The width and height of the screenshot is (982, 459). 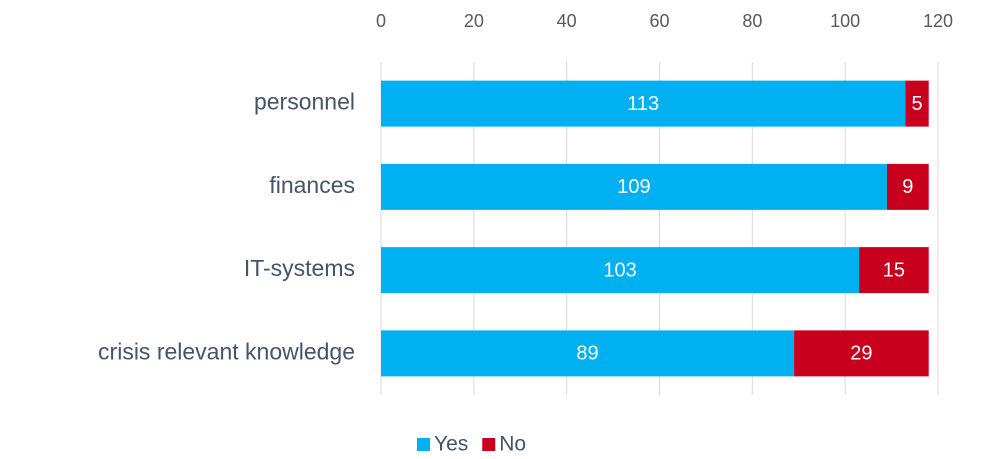 I want to click on data-label: 109, so click(x=633, y=187).